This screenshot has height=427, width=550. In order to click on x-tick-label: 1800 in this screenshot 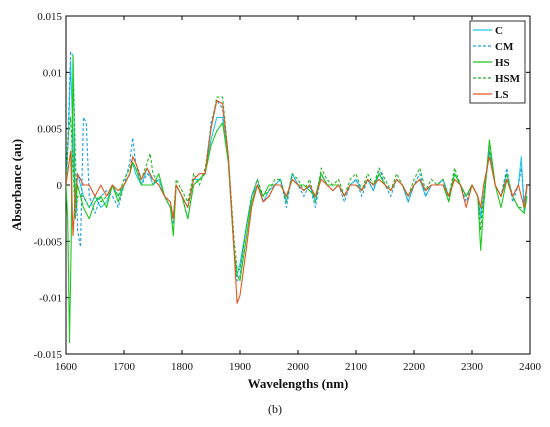, I will do `click(182, 367)`.